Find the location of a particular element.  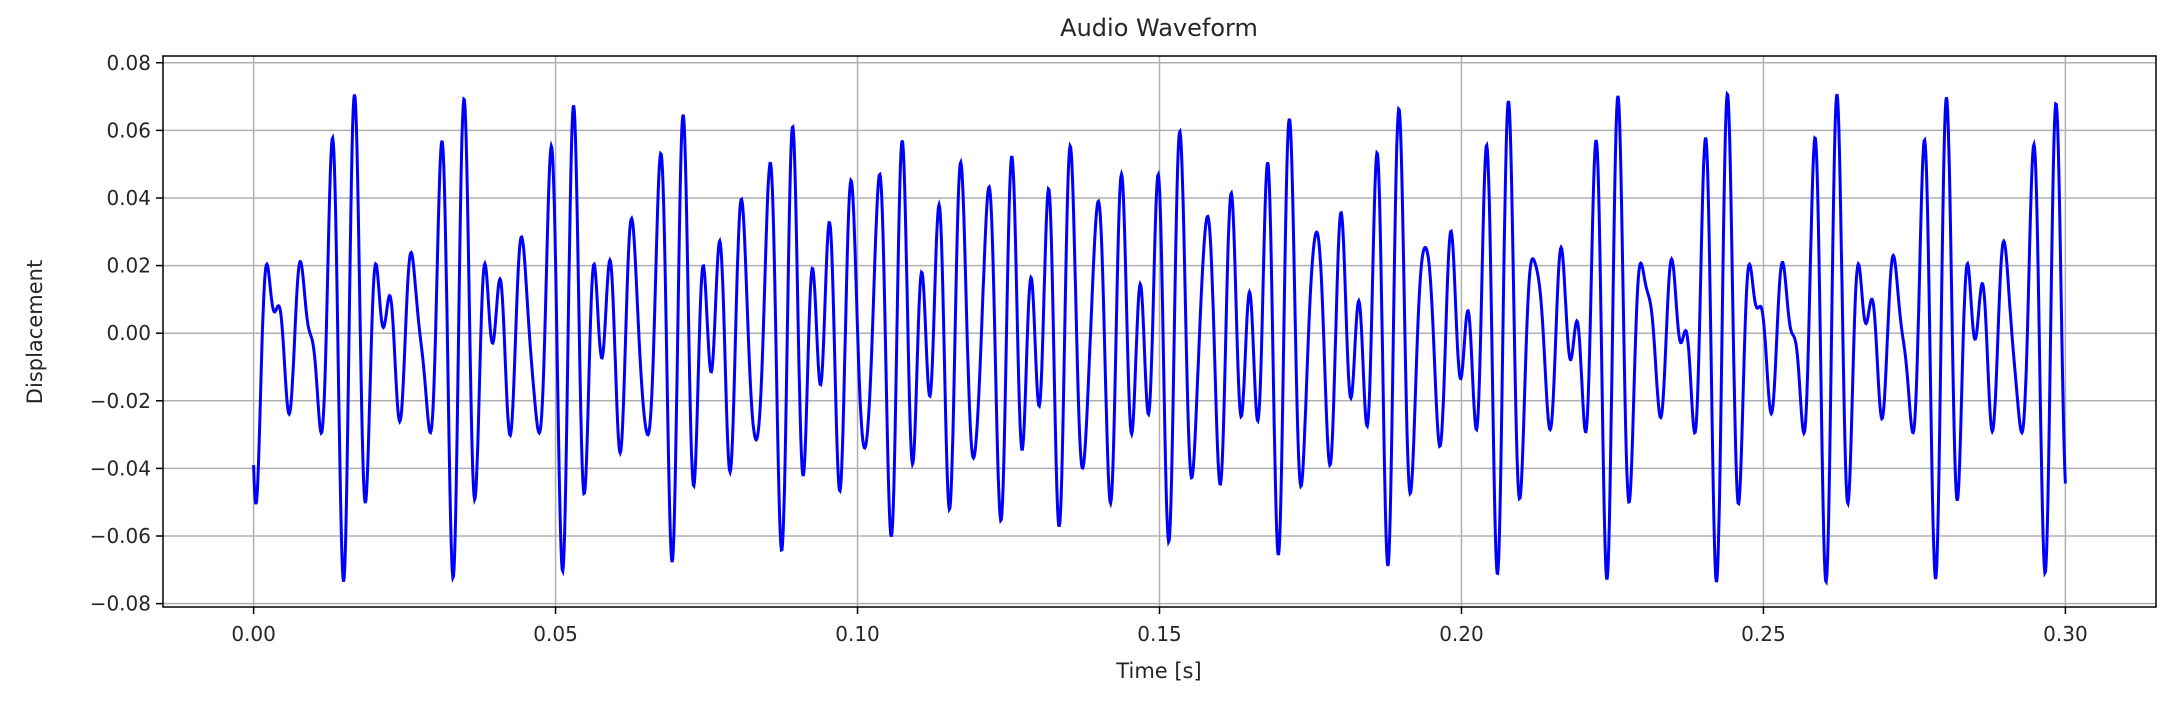

chart-title: Audio Waveform is located at coordinates (1159, 28).